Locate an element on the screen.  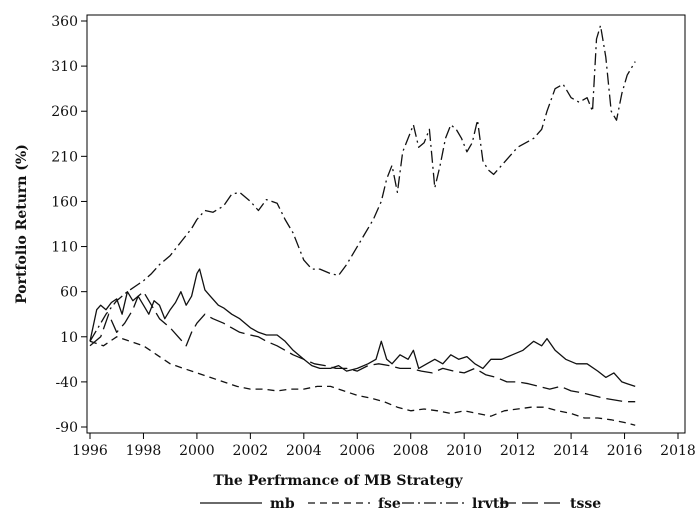
y-tick-label: 10 is located at coordinates (69, 338).